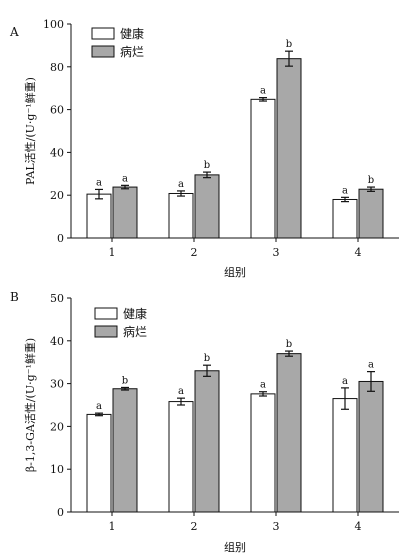 The width and height of the screenshot is (414, 558). Describe the element at coordinates (57, 67) in the screenshot. I see `y-tick-label: 80` at that location.